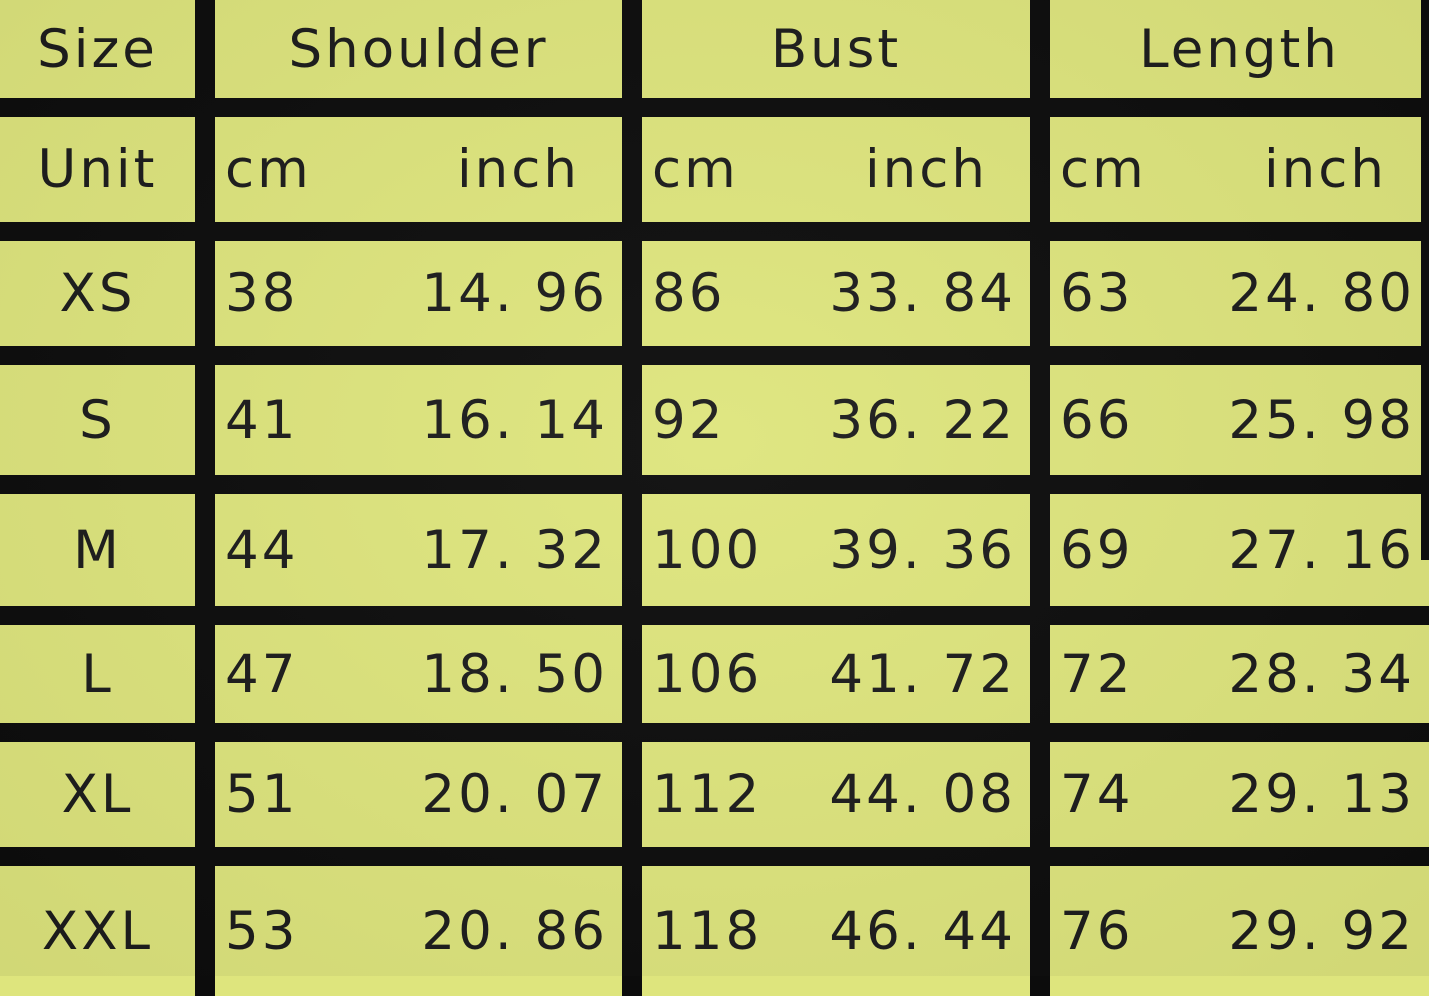  Describe the element at coordinates (97, 169) in the screenshot. I see `unit-row-label: Unit` at that location.